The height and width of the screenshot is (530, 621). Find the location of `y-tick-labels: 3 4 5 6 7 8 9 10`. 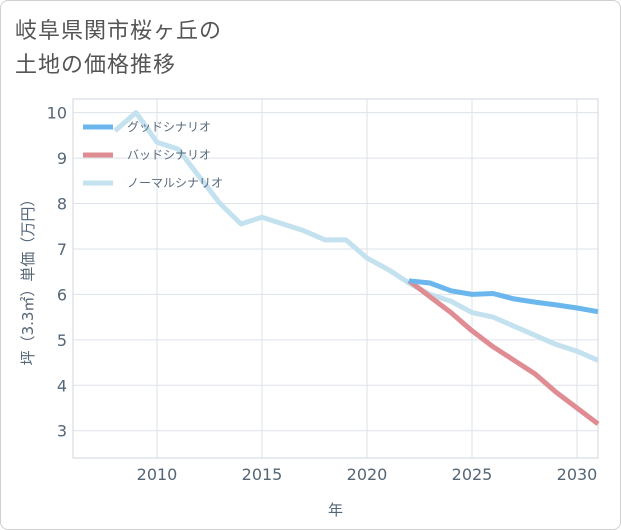

y-tick-labels: 3 4 5 6 7 8 9 10 is located at coordinates (57, 272).